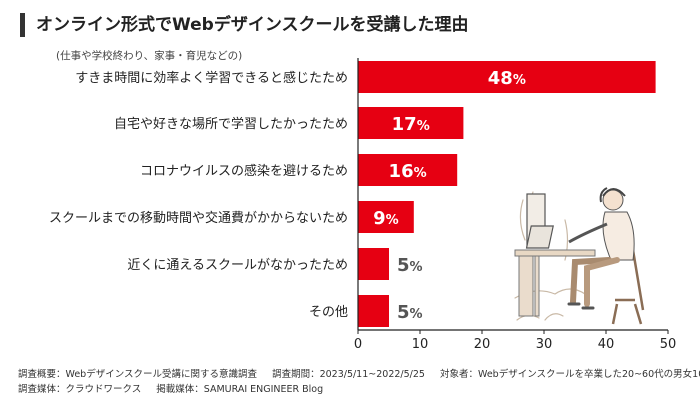  What do you see at coordinates (138, 374) in the screenshot?
I see `footer-survey-overview: 調査概要：Webデザインスクール受講に関する意識調査` at bounding box center [138, 374].